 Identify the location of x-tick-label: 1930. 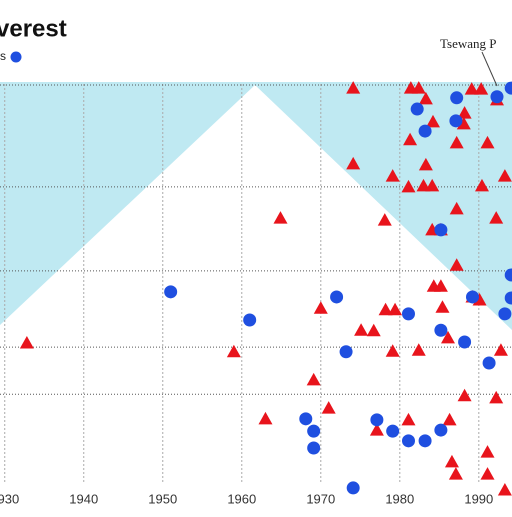
(9, 498).